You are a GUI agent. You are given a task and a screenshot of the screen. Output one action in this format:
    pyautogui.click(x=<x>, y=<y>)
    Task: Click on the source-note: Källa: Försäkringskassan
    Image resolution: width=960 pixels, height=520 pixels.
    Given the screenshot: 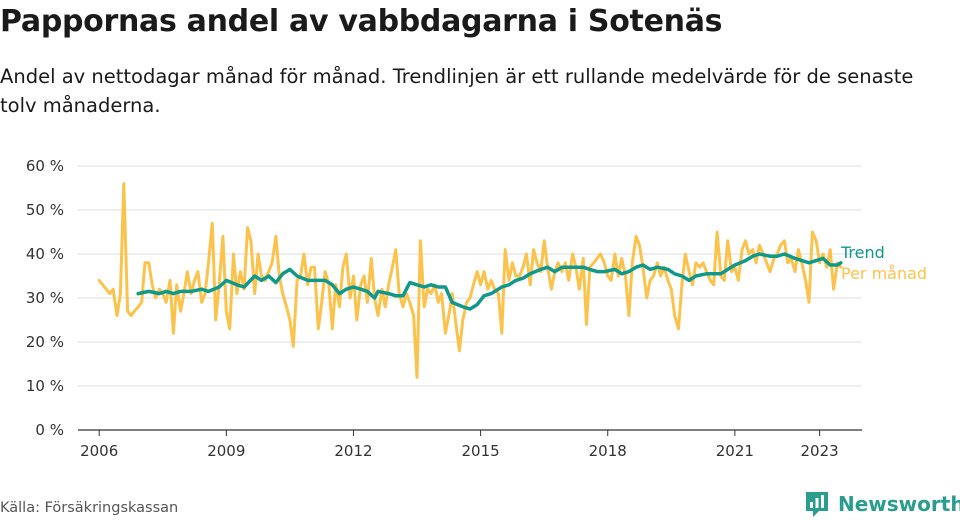 What is the action you would take?
    pyautogui.click(x=89, y=508)
    